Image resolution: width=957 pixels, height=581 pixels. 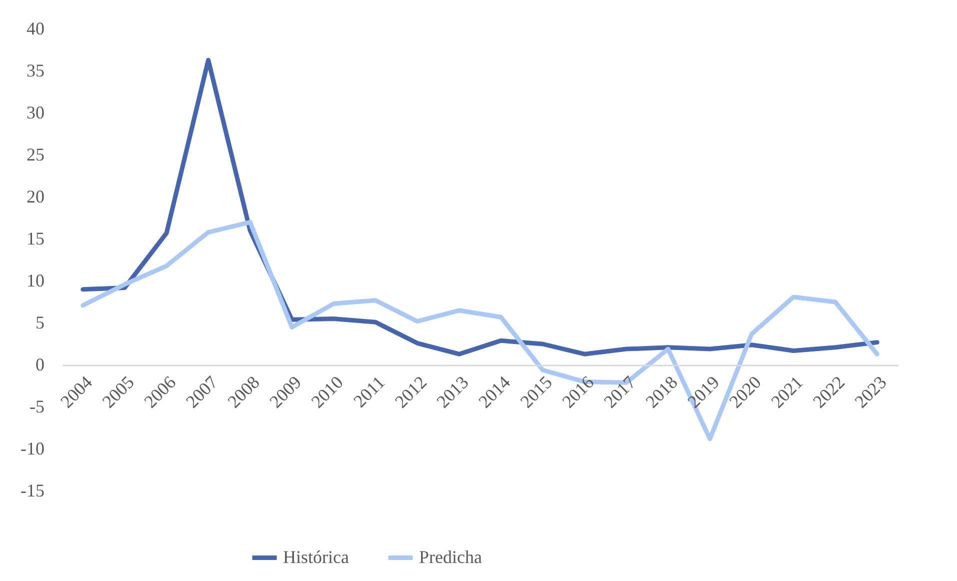 I want to click on x-tick-label: 2011, so click(x=369, y=392).